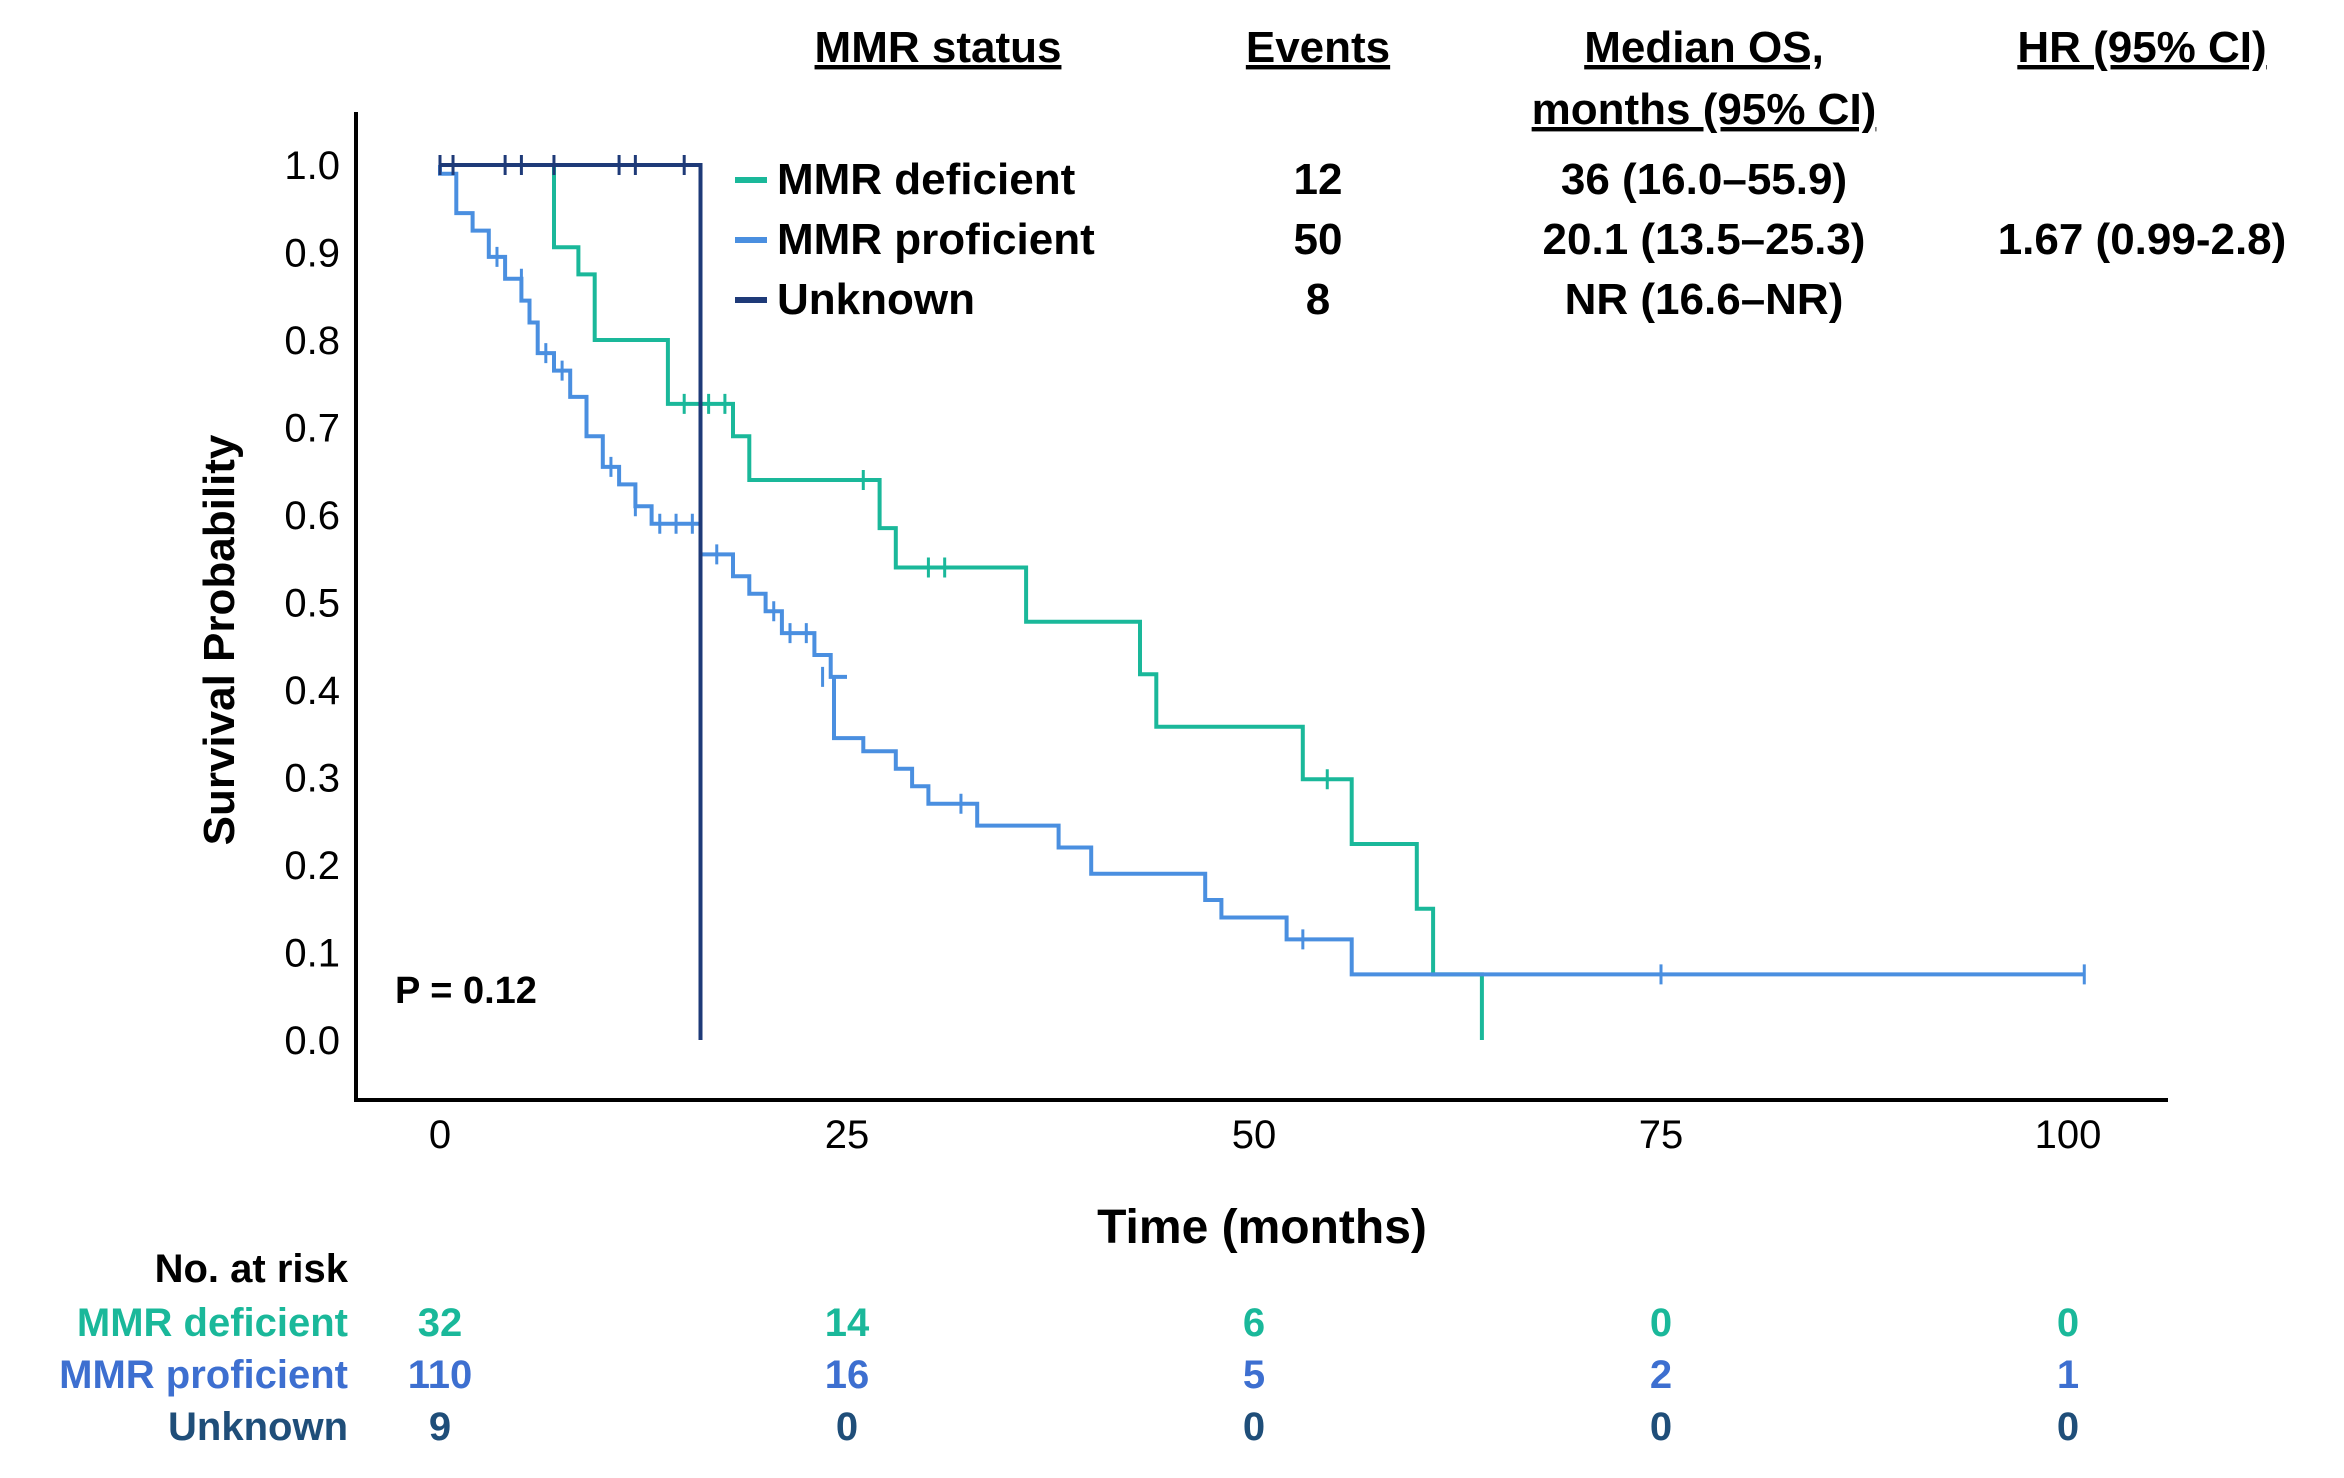 This screenshot has width=2344, height=1478. Describe the element at coordinates (936, 239) in the screenshot. I see `legend-label: MMR proficient` at that location.